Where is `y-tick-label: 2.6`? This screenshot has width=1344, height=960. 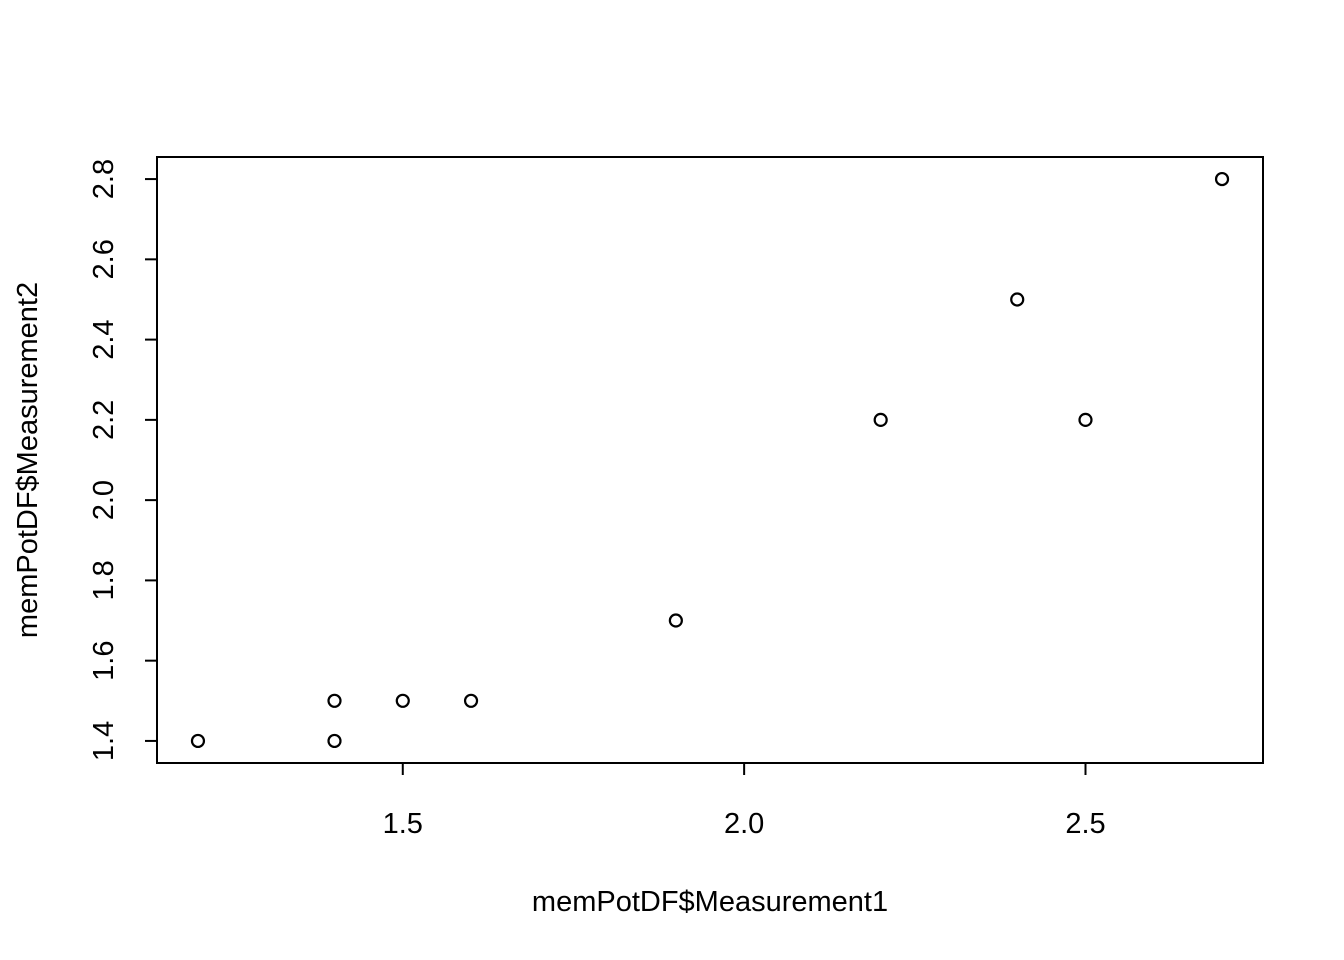
y-tick-label: 2.6 is located at coordinates (104, 259).